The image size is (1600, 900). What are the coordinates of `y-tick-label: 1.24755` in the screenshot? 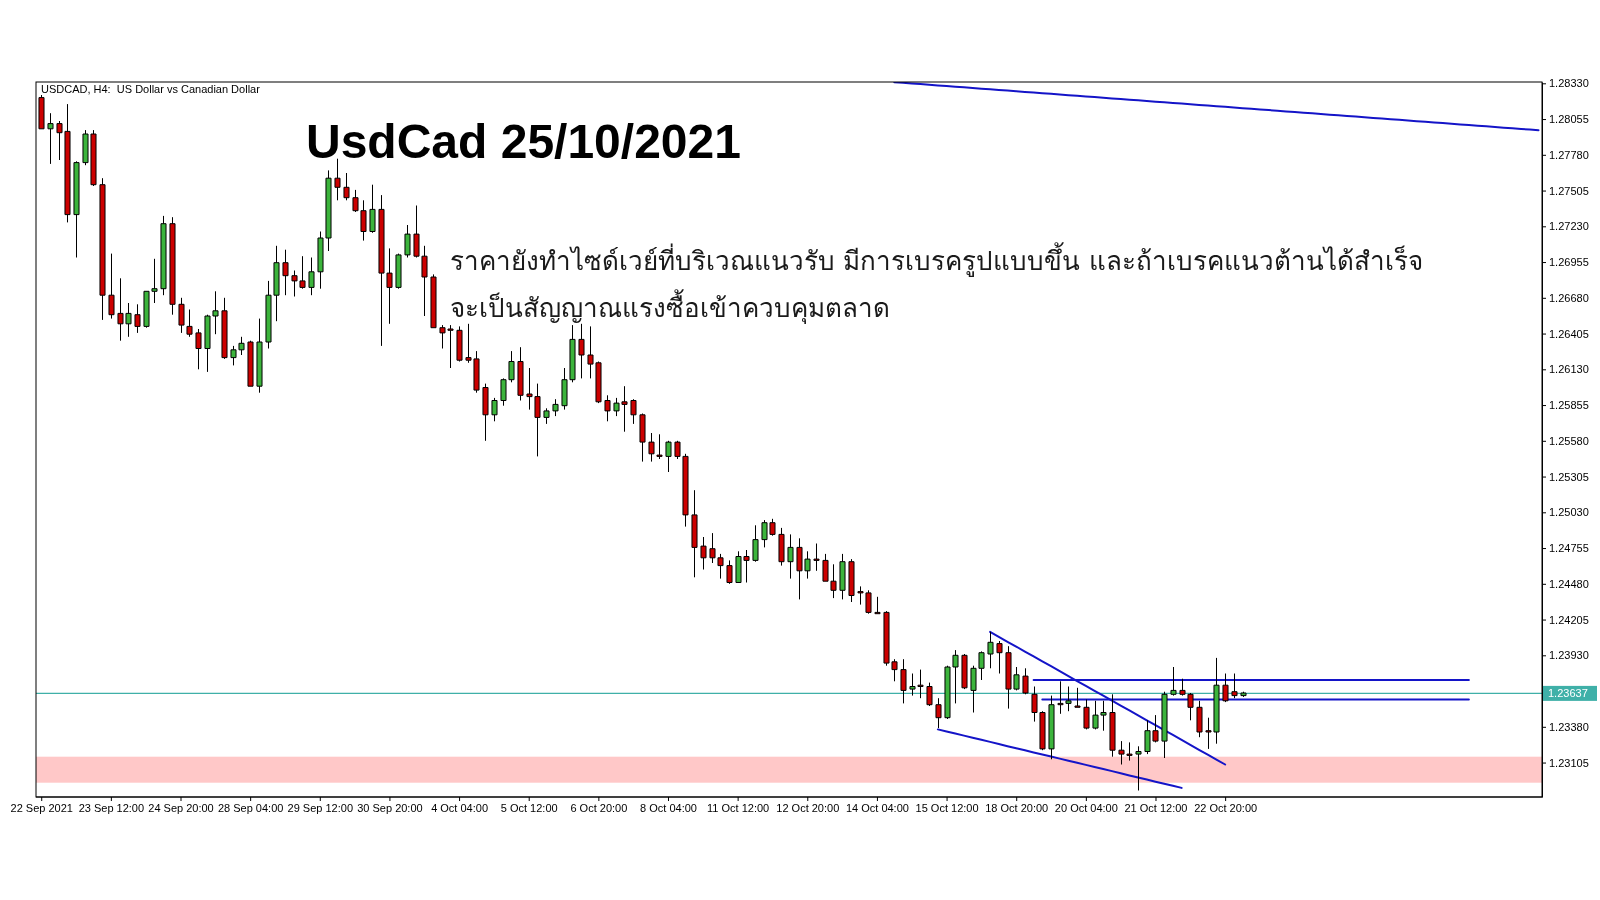 It's located at (1569, 548).